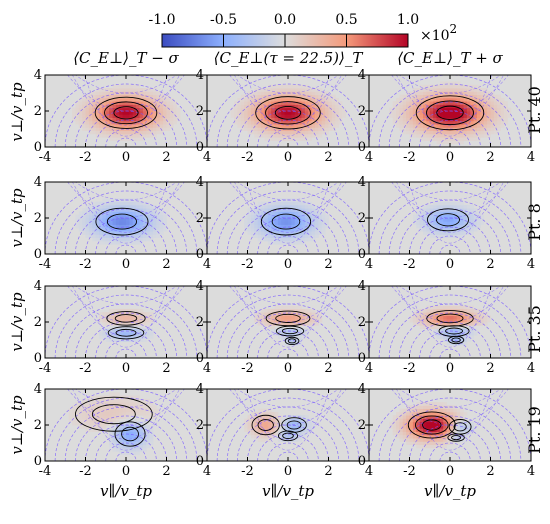 This screenshot has height=524, width=550. I want to click on pitch-angle-contour, so click(450, 93).